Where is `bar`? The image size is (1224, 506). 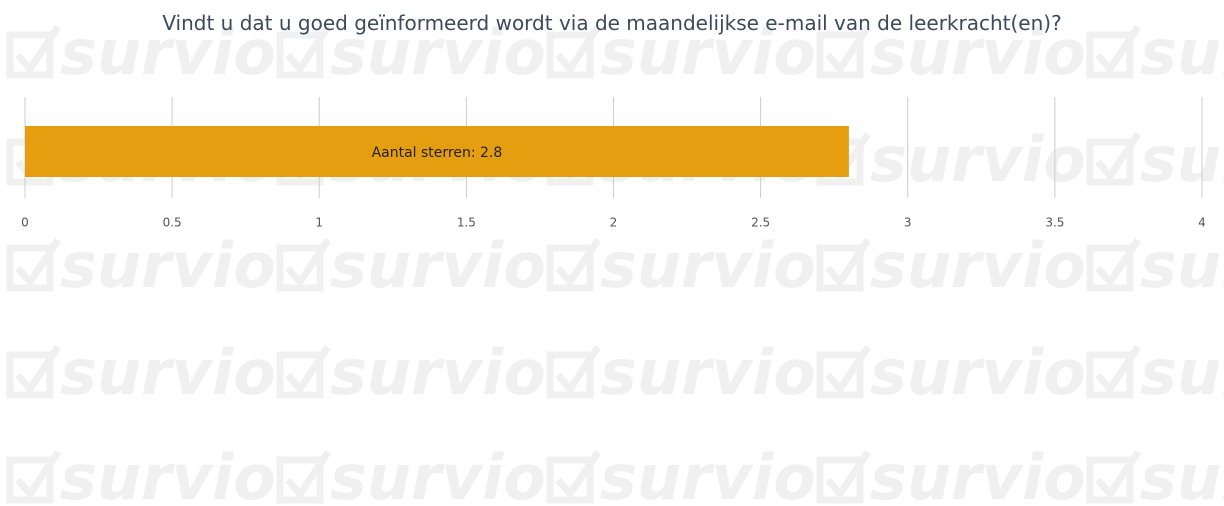 bar is located at coordinates (437, 151).